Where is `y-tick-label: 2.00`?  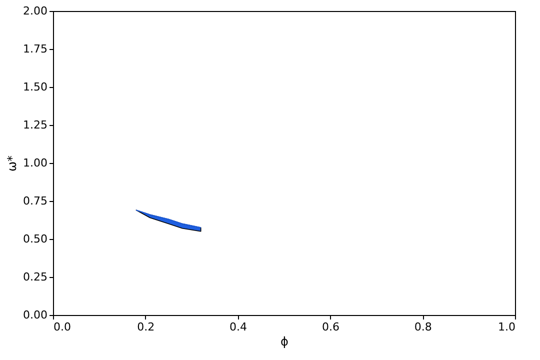
y-tick-label: 2.00 is located at coordinates (35, 11).